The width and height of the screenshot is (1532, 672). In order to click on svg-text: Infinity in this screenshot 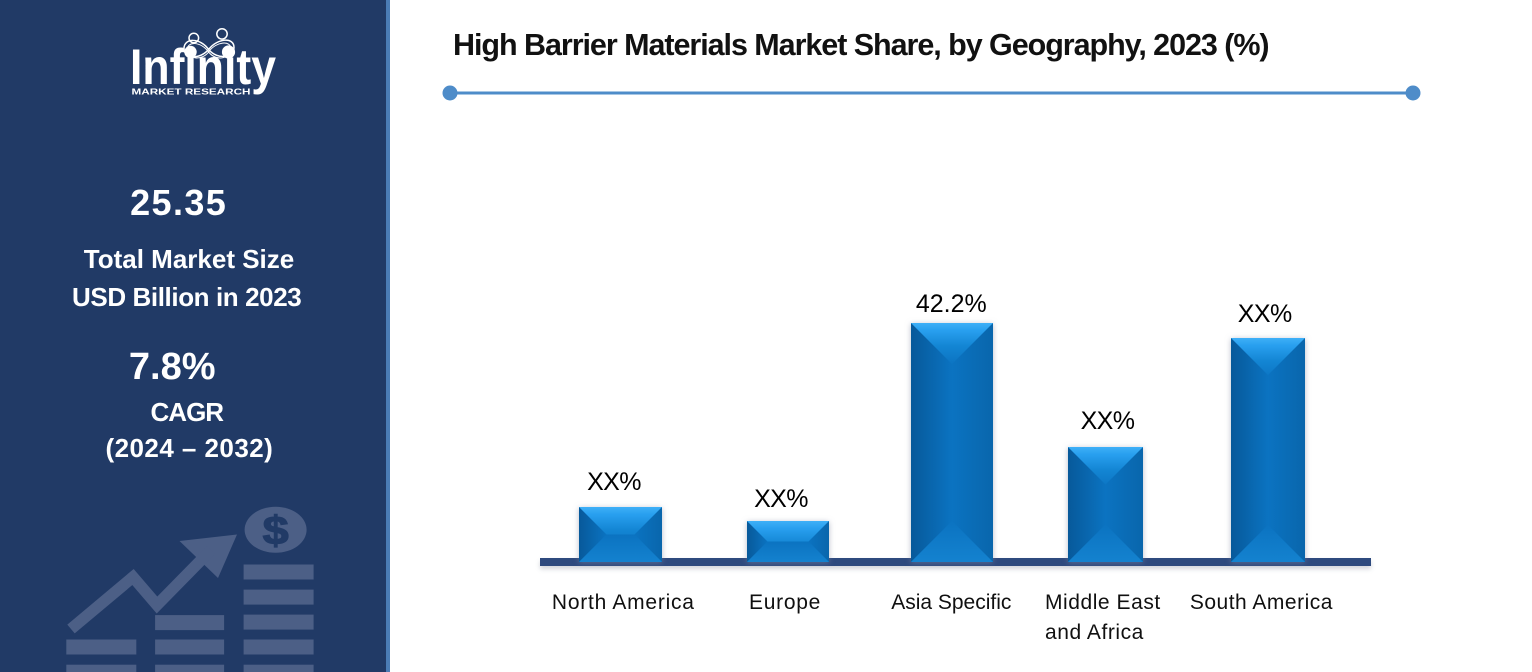, I will do `click(203, 67)`.